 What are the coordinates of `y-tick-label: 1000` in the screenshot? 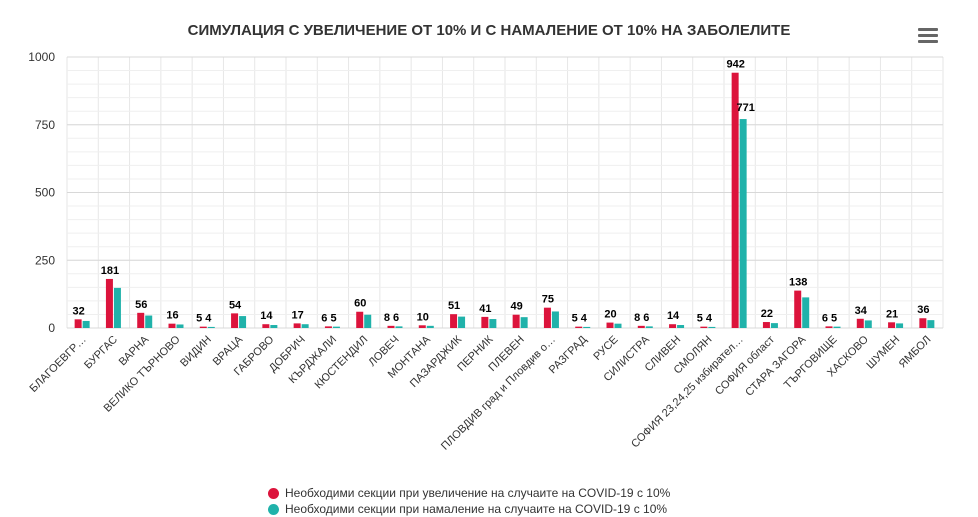 It's located at (41, 57).